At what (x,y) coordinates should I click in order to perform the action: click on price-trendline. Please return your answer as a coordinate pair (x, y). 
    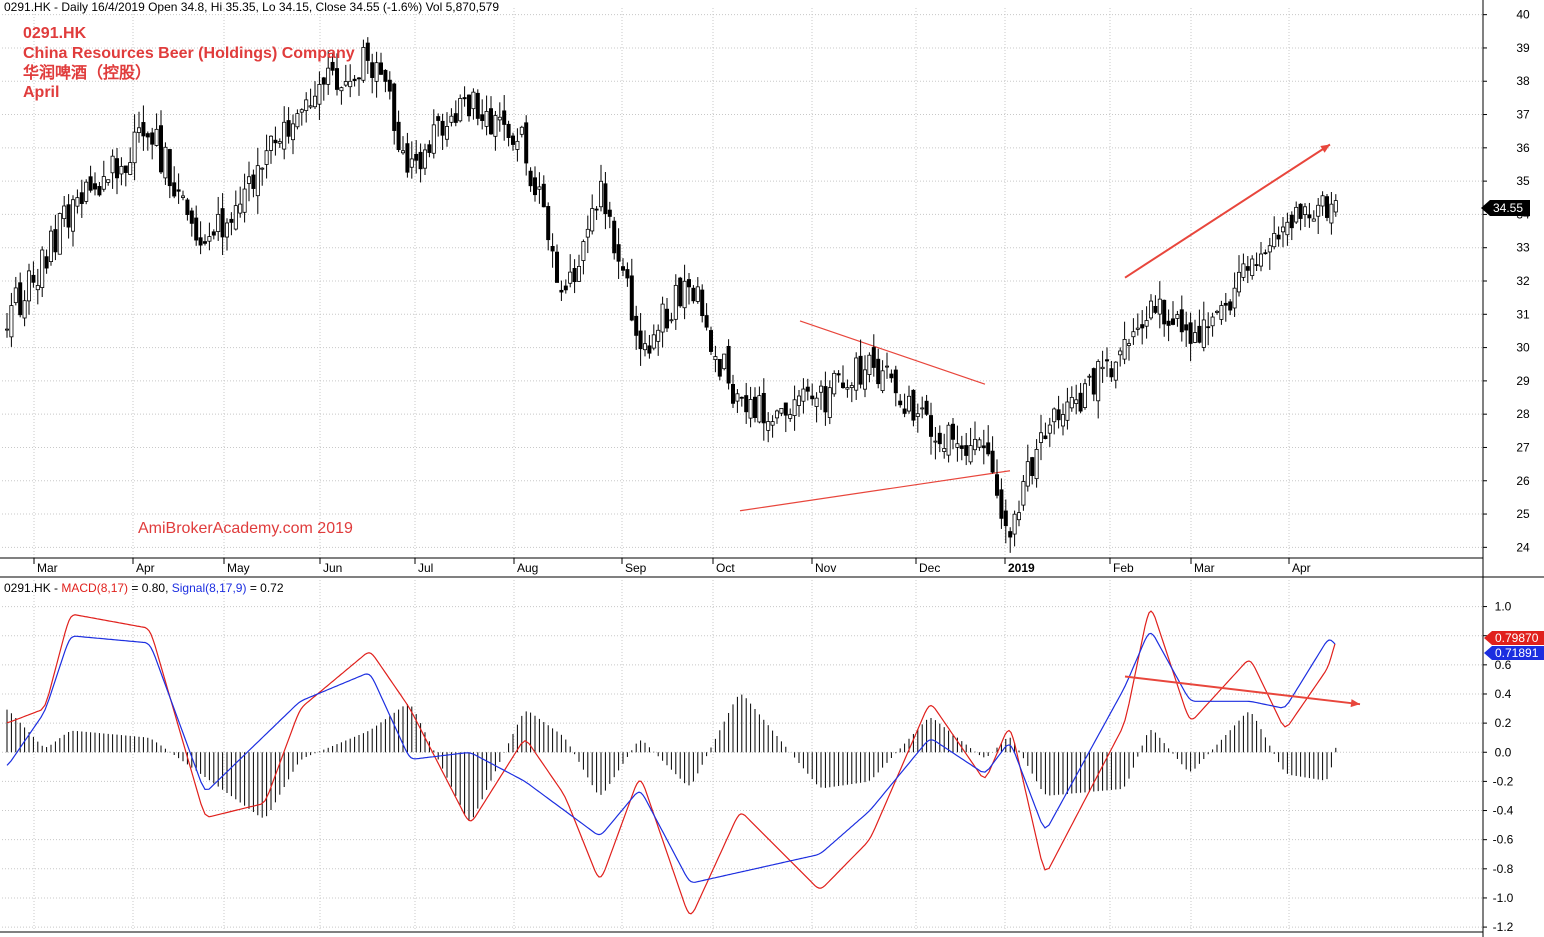
    Looking at the image, I should click on (892, 352).